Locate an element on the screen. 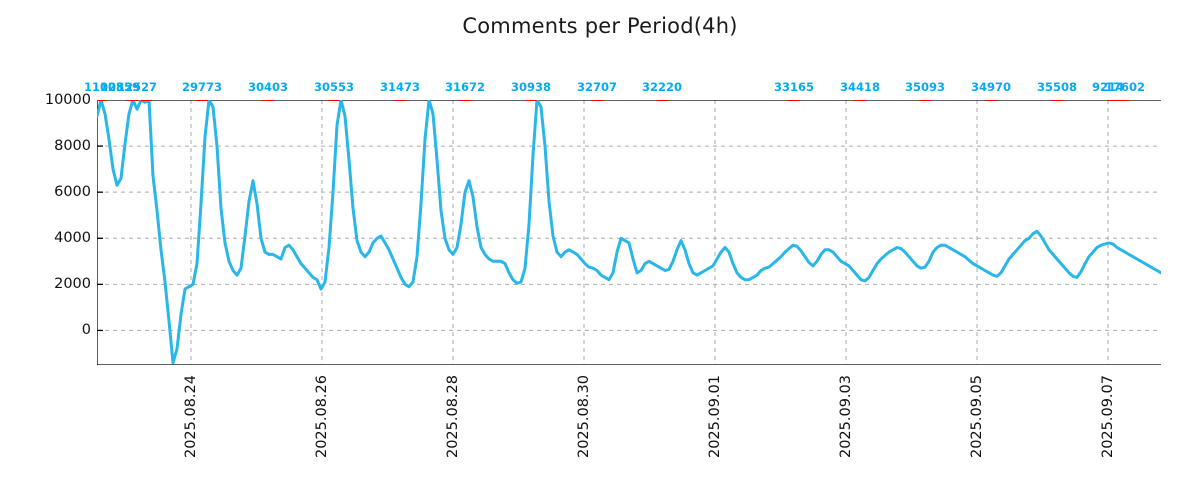 The image size is (1200, 500). peak-value-label: 31473 is located at coordinates (400, 87).